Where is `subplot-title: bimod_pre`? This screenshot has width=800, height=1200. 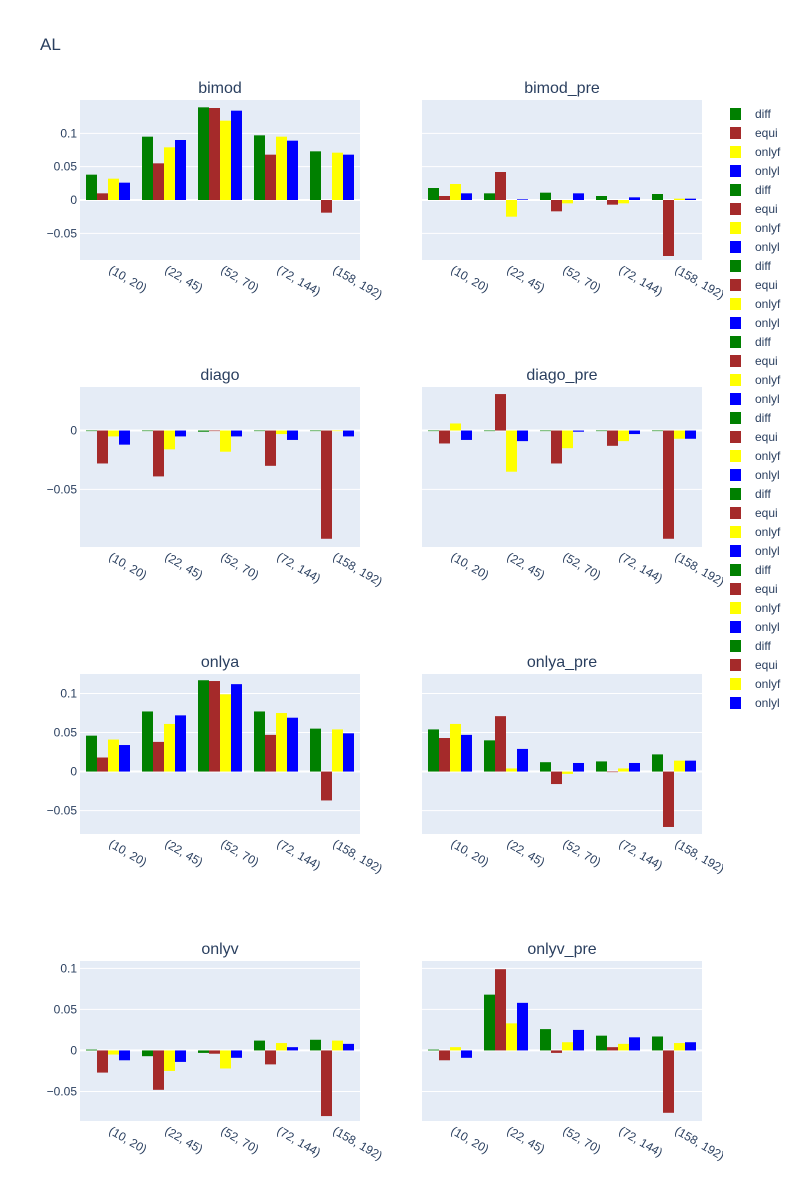 subplot-title: bimod_pre is located at coordinates (562, 88).